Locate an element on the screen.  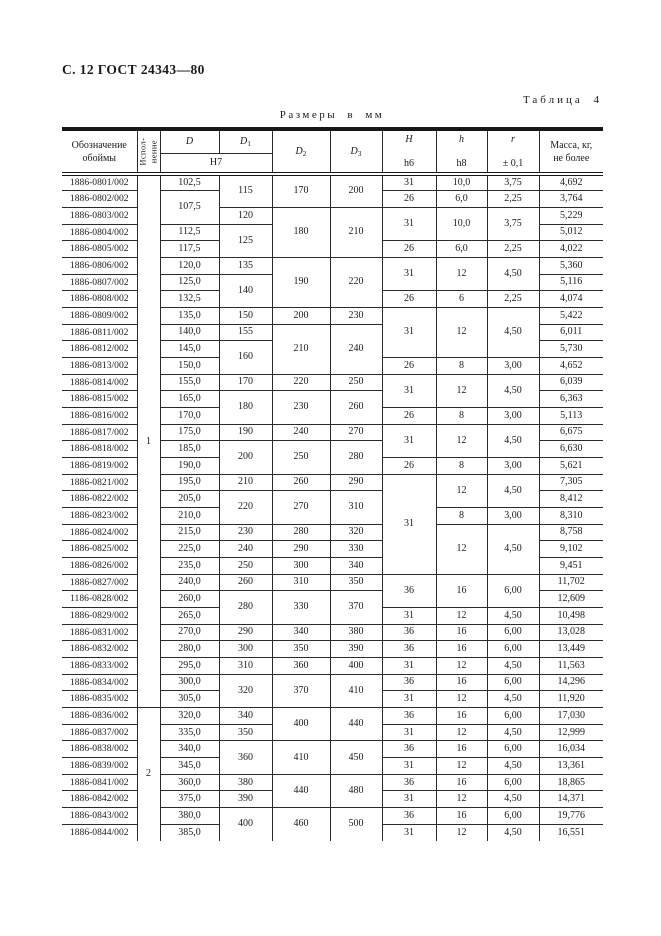
table-cell: 11,702 is located at coordinates (570, 582).